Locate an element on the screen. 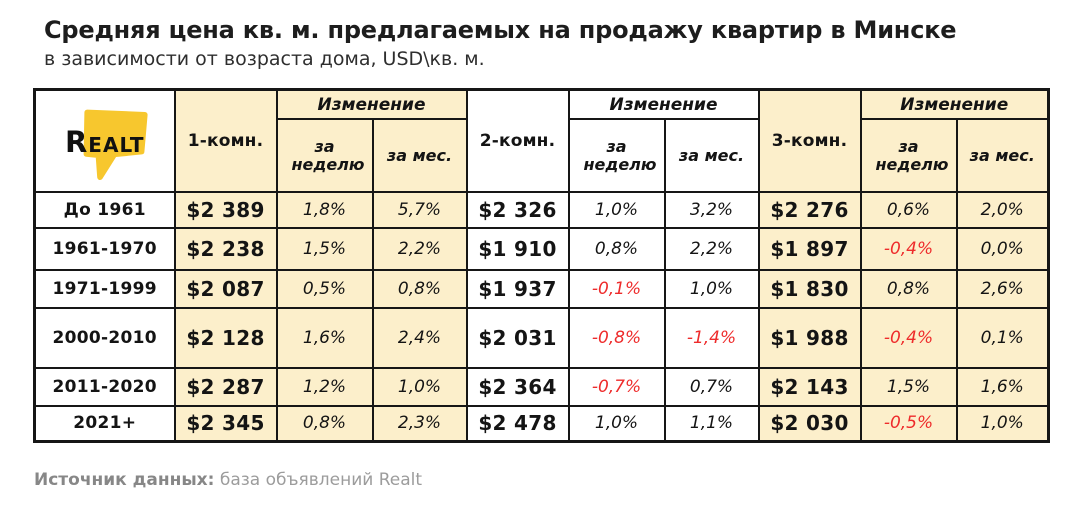 This screenshot has width=1080, height=513. row-label-cell: 1971-1999 is located at coordinates (104, 289).